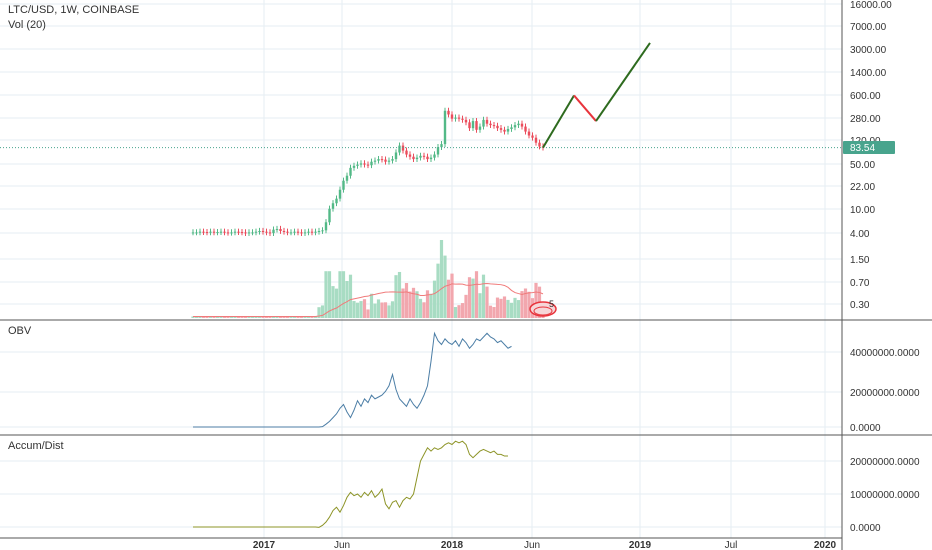  What do you see at coordinates (865, 119) in the screenshot?
I see `price-tick-label: 280.00` at bounding box center [865, 119].